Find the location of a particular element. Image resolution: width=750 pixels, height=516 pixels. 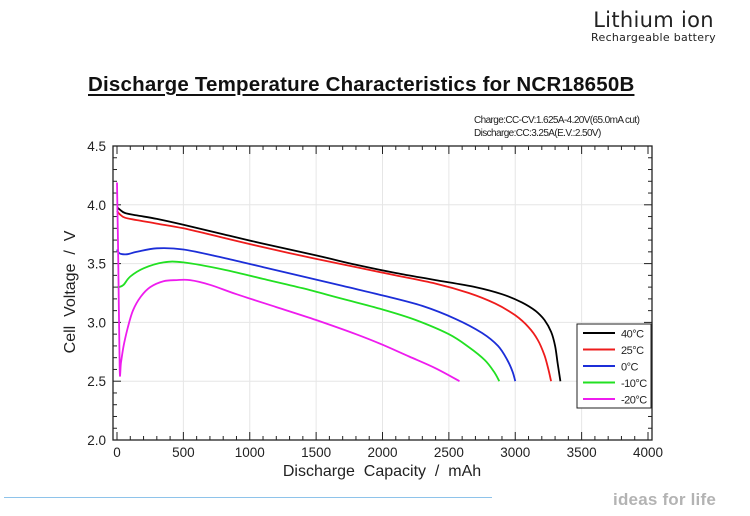

legend-label: 25°C is located at coordinates (632, 351).